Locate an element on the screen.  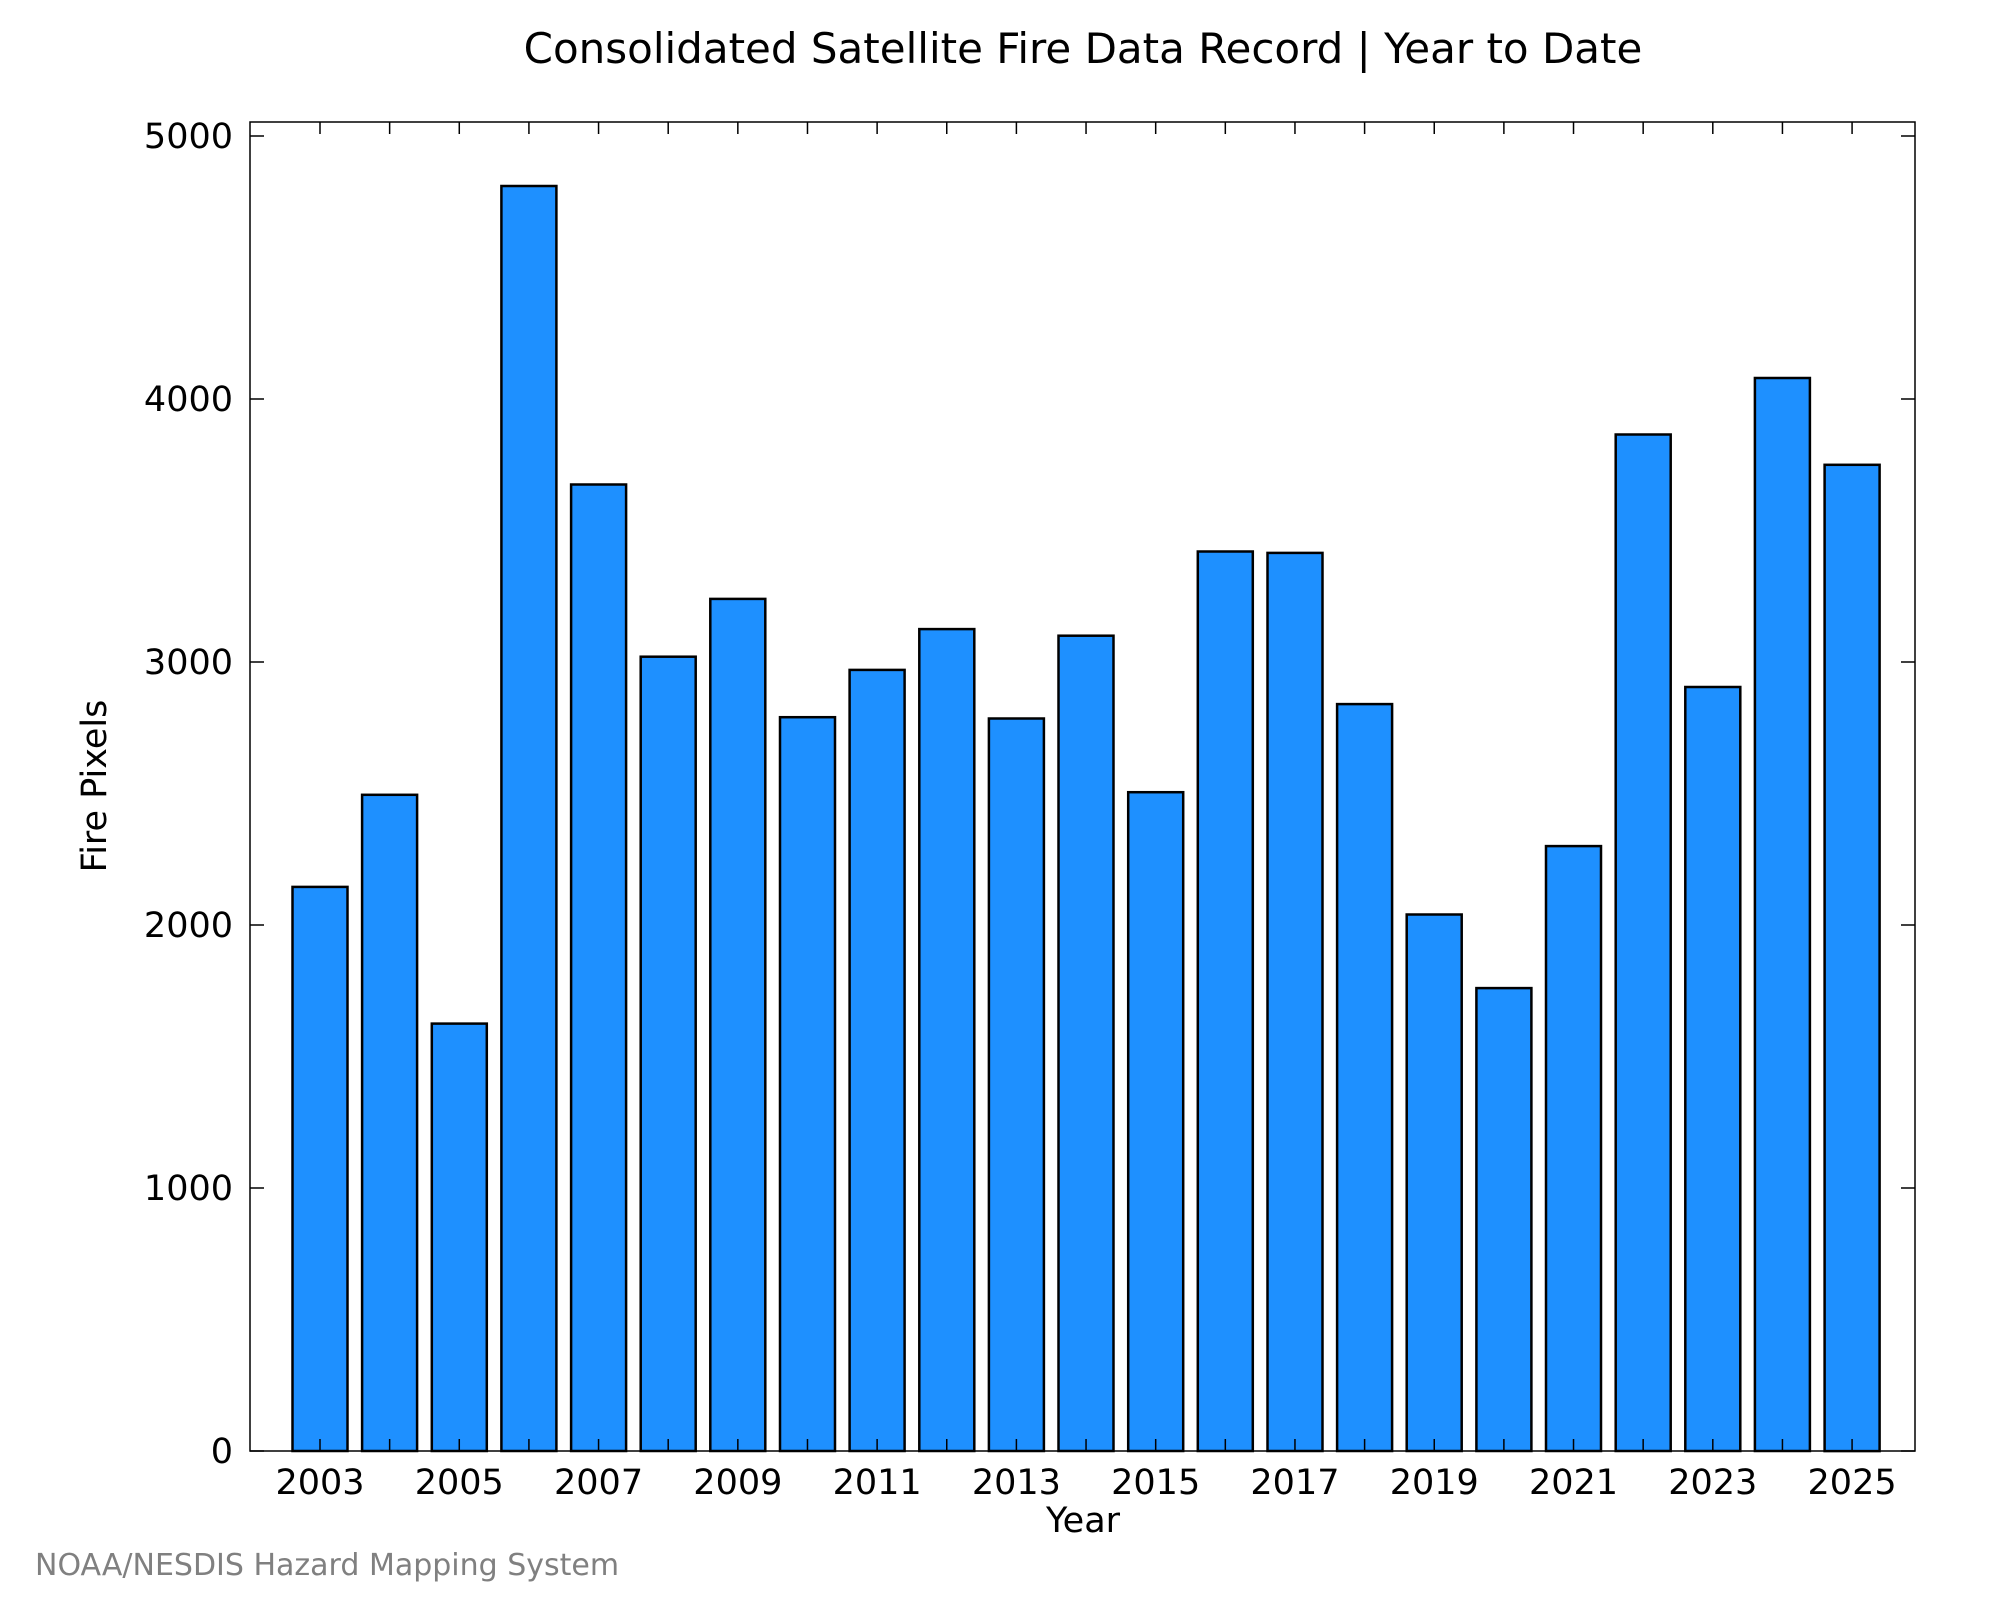
bar-2011 is located at coordinates (877, 1060).